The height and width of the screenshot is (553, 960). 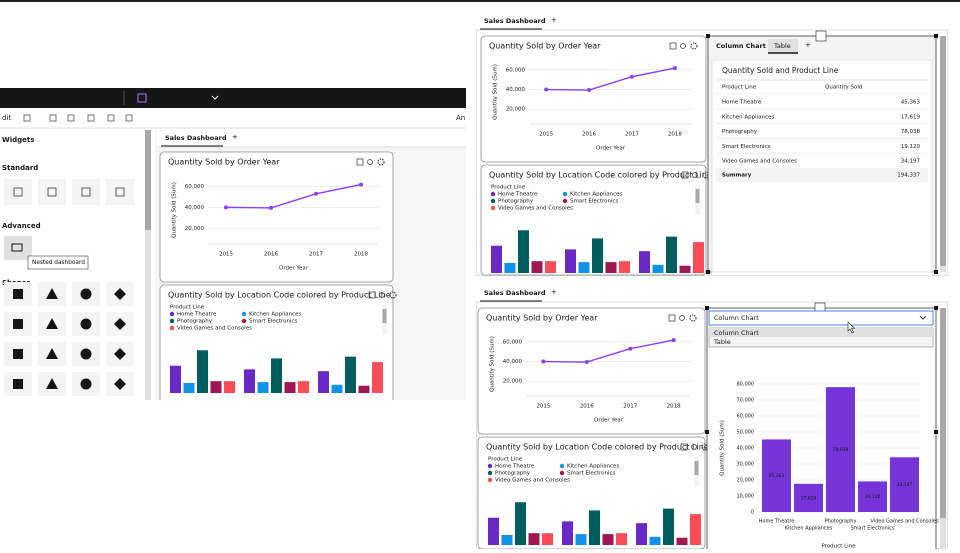 I want to click on nested-tab-bg, so click(x=783, y=46).